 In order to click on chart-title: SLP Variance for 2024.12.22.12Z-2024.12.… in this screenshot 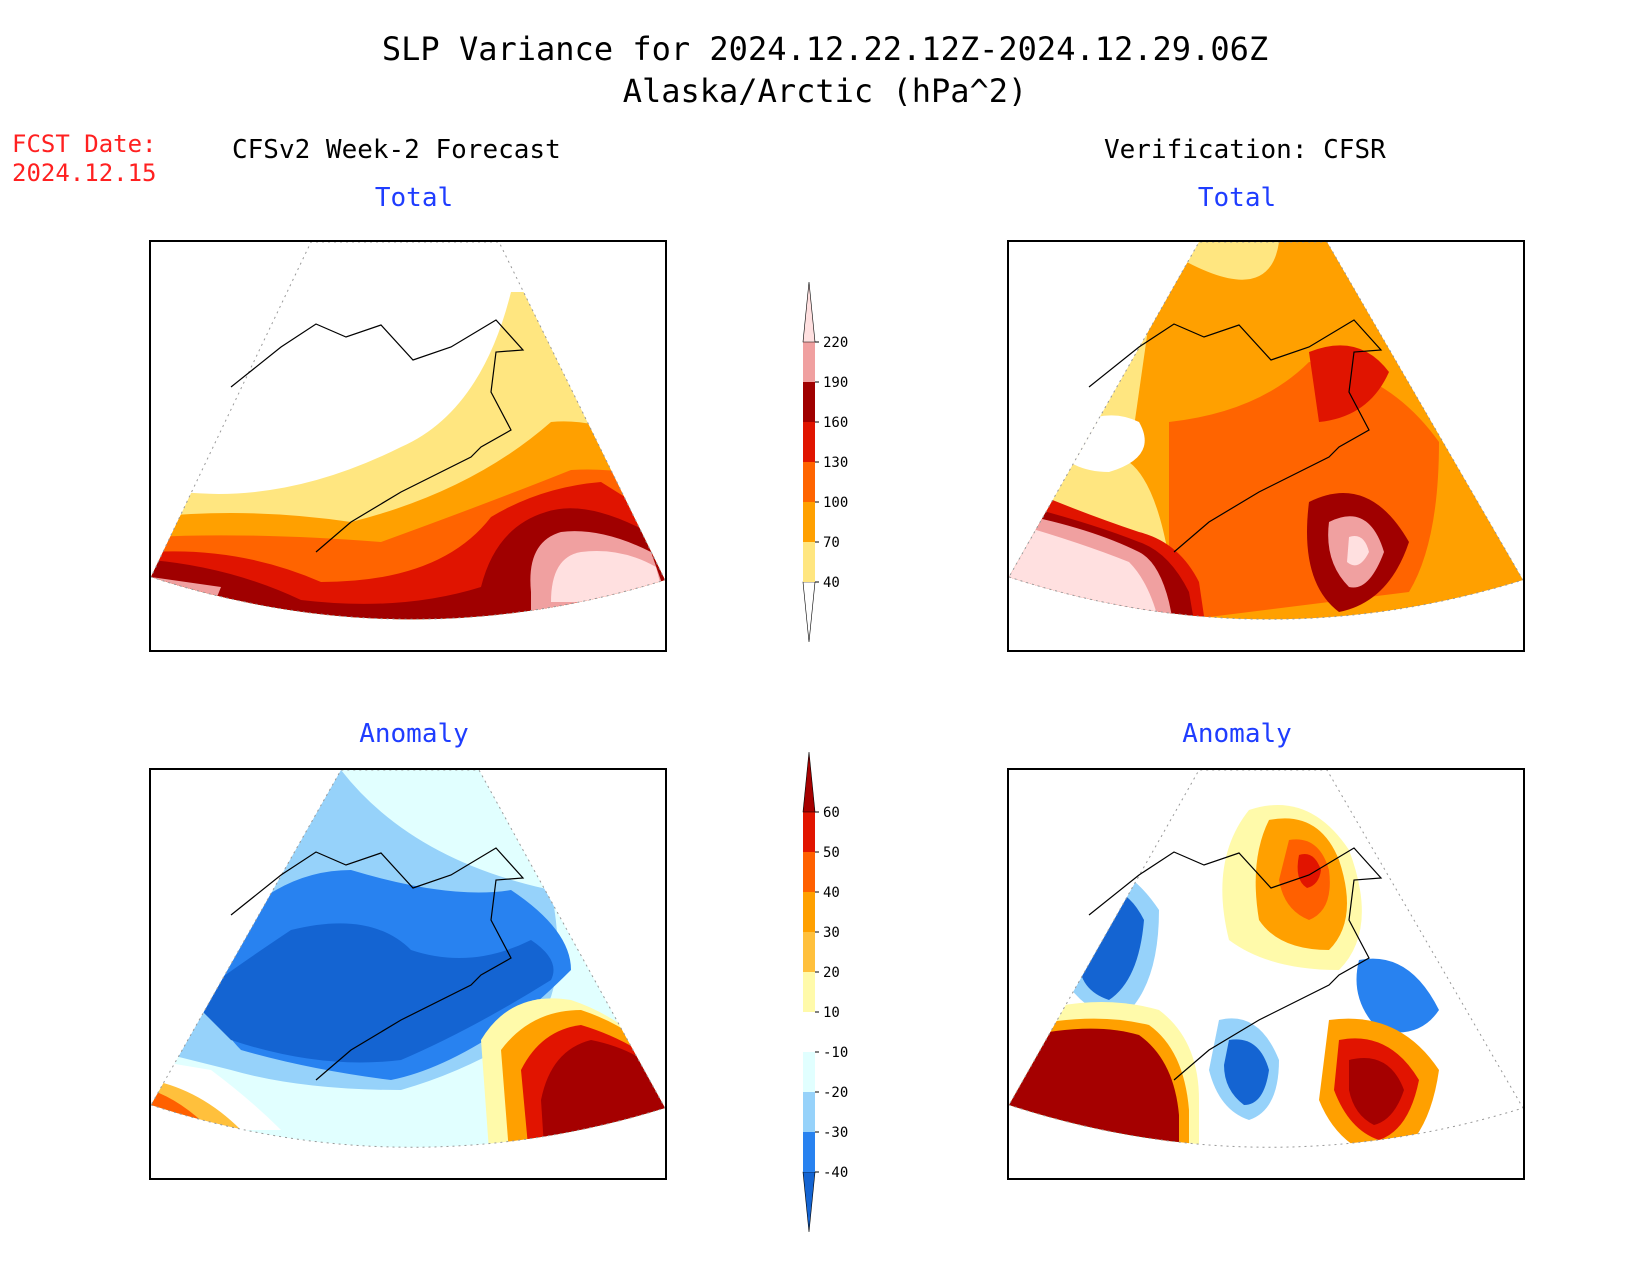, I will do `click(825, 49)`.